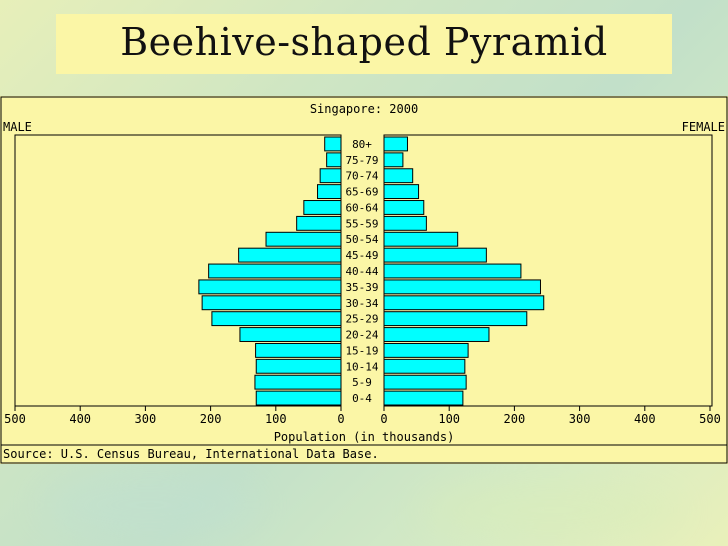  Describe the element at coordinates (361, 160) in the screenshot. I see `age-group-label: 75-79` at that location.